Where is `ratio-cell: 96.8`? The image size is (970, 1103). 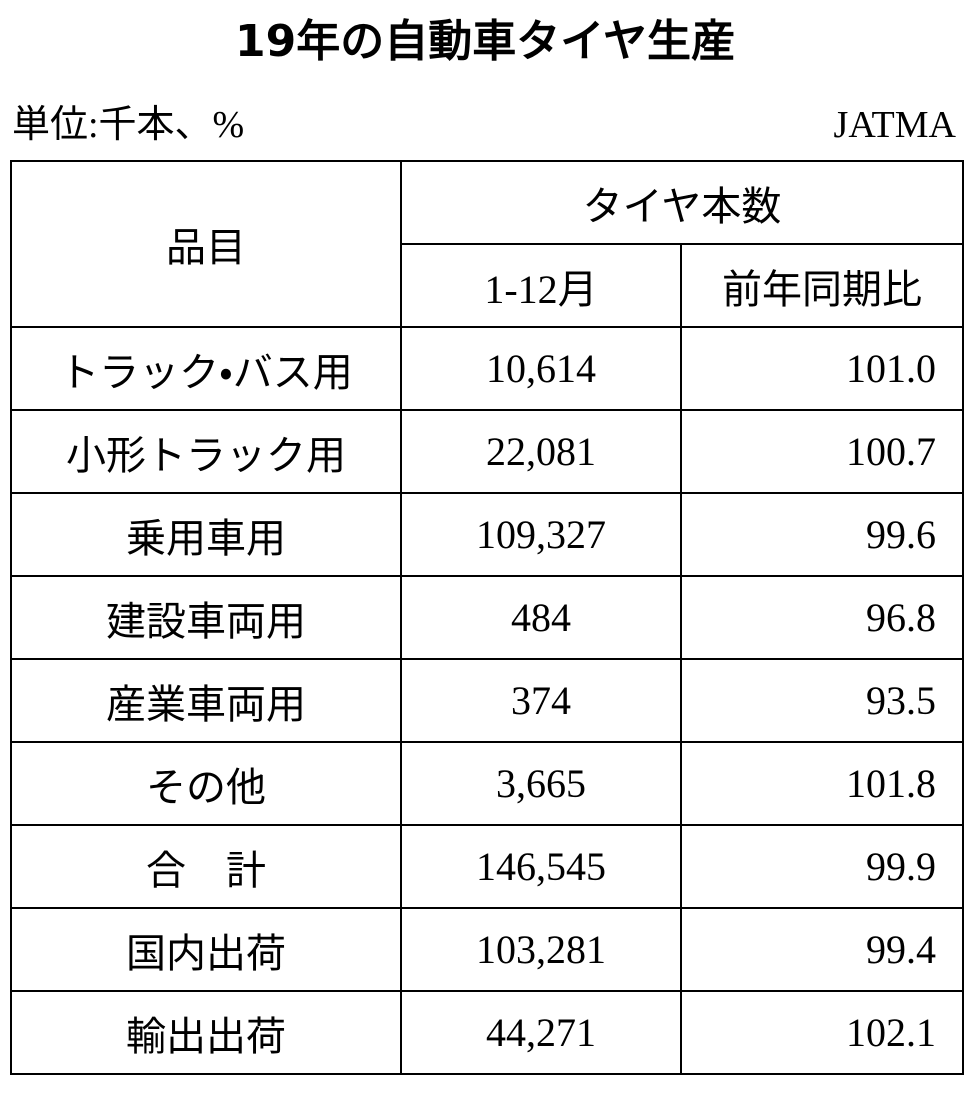 ratio-cell: 96.8 is located at coordinates (822, 617).